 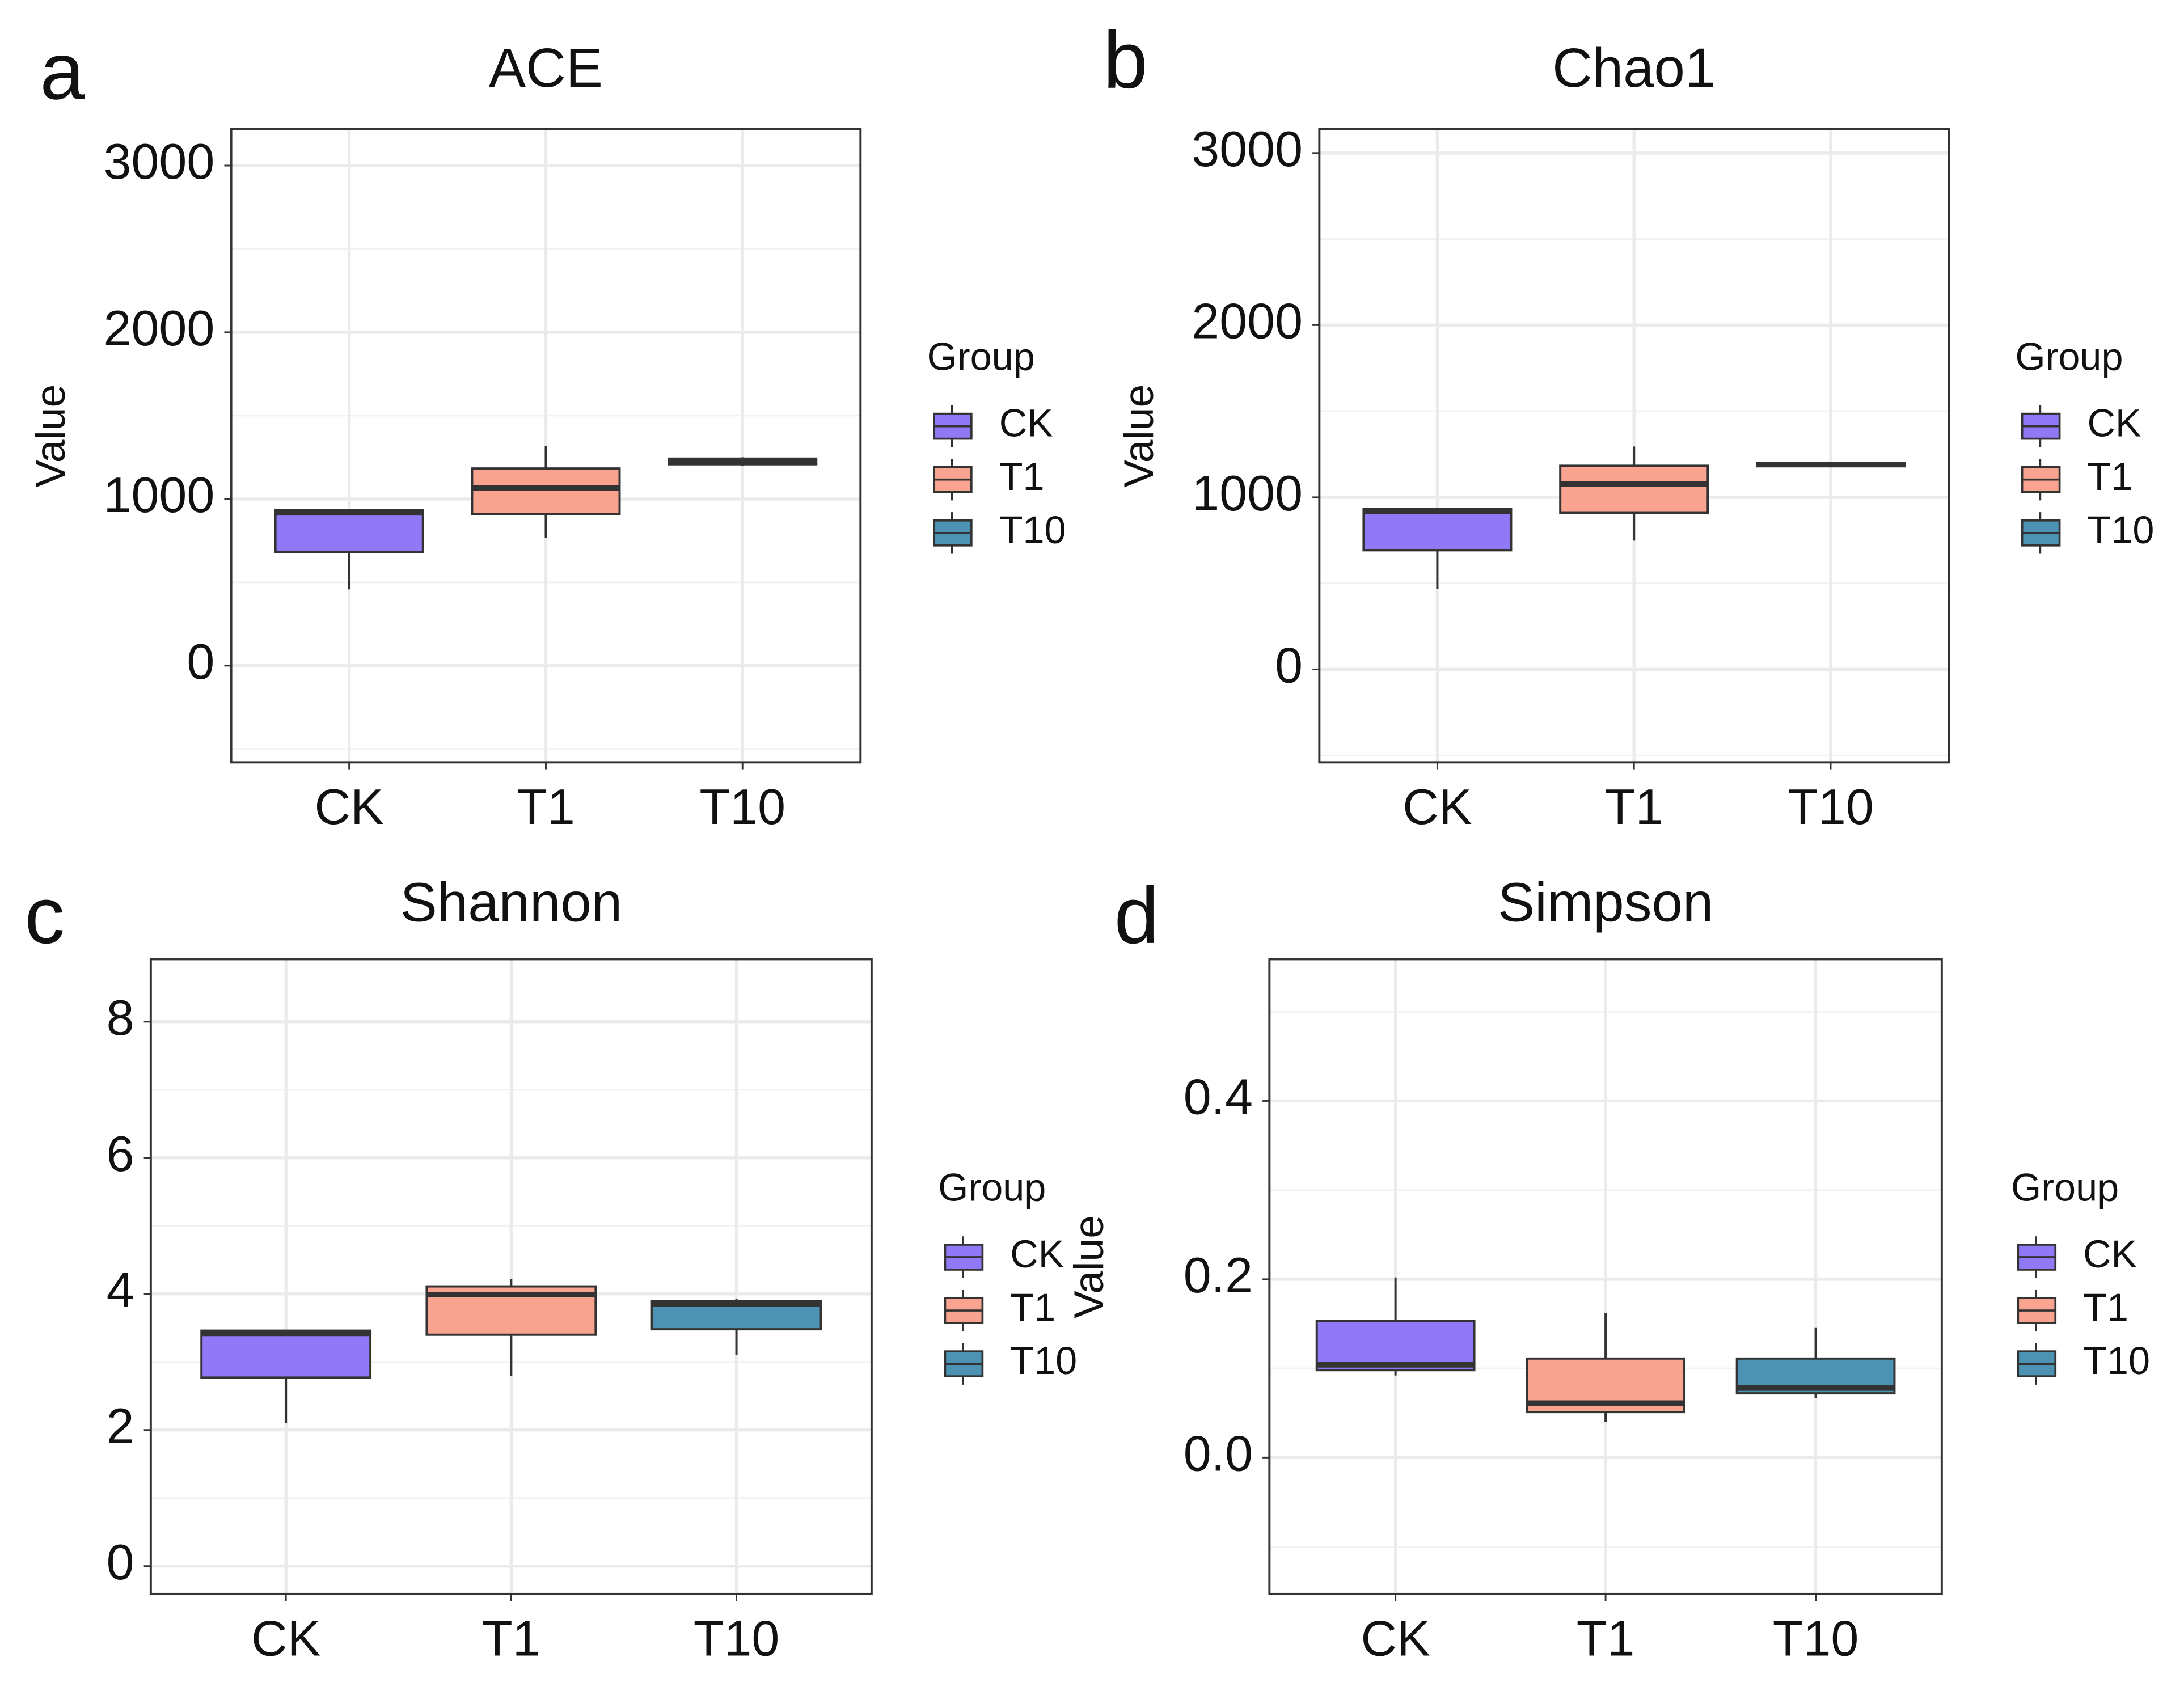 What do you see at coordinates (120, 1154) in the screenshot?
I see `y-tick-label: 6` at bounding box center [120, 1154].